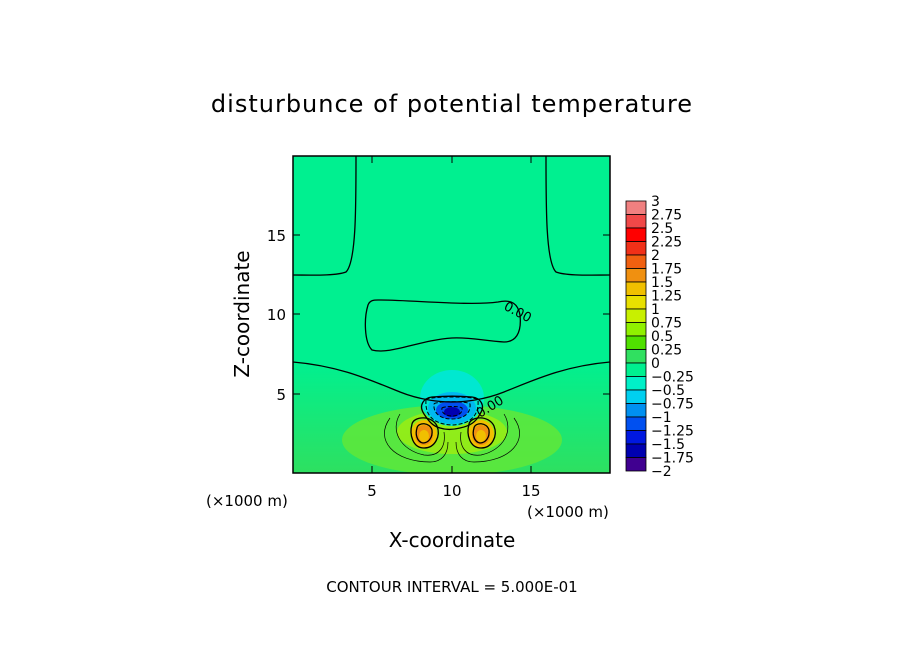 This screenshot has height=654, width=904. Describe the element at coordinates (281, 395) in the screenshot. I see `y-tick-label: 5` at that location.